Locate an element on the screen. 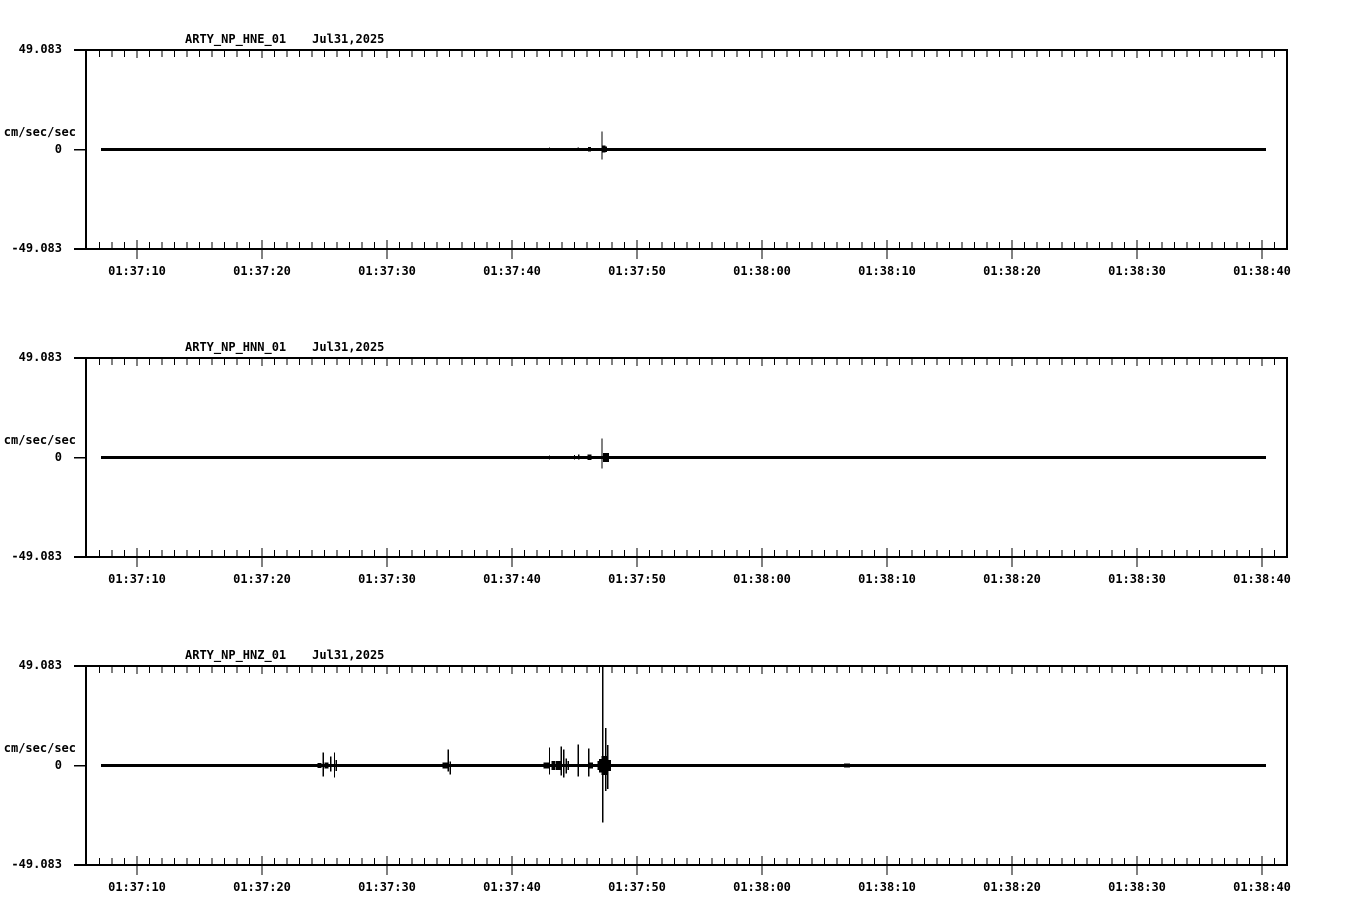  panel-title: ARTY_NP_HNN_01 Jul31,2025 is located at coordinates (284, 347).